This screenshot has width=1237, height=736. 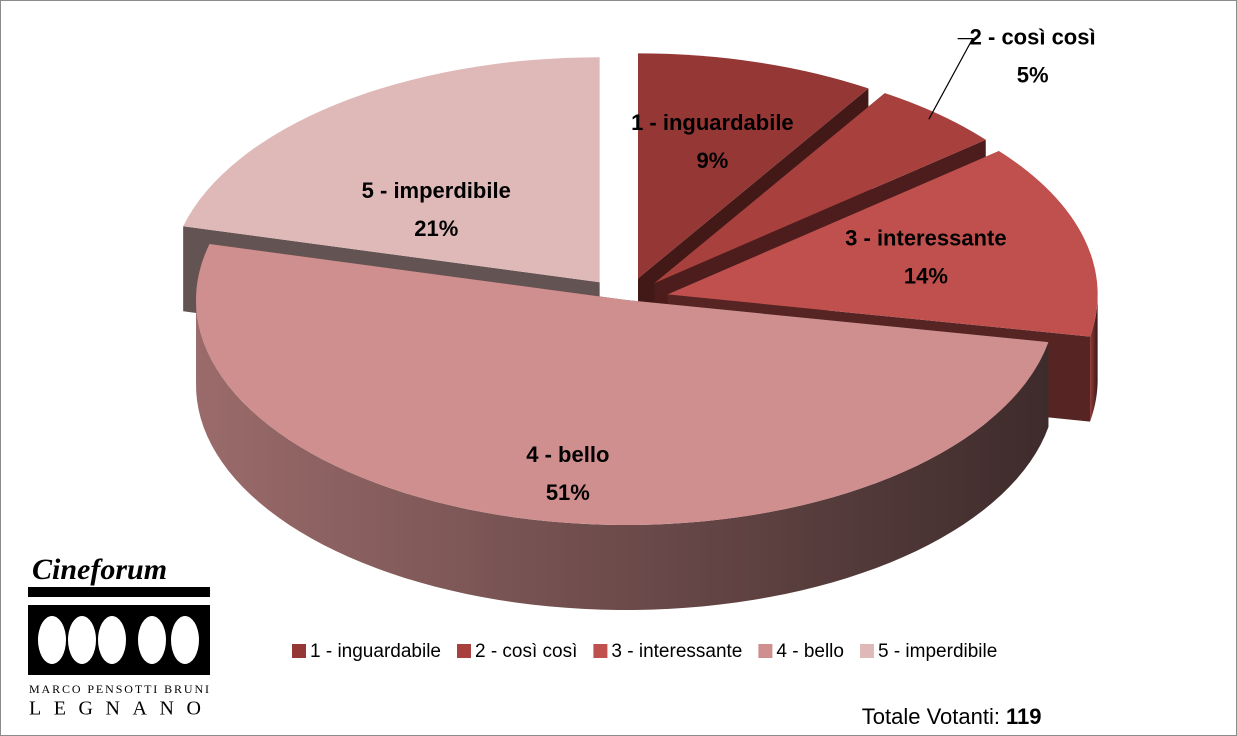 I want to click on data-label-category: 1 - inguardabile, so click(x=712, y=122).